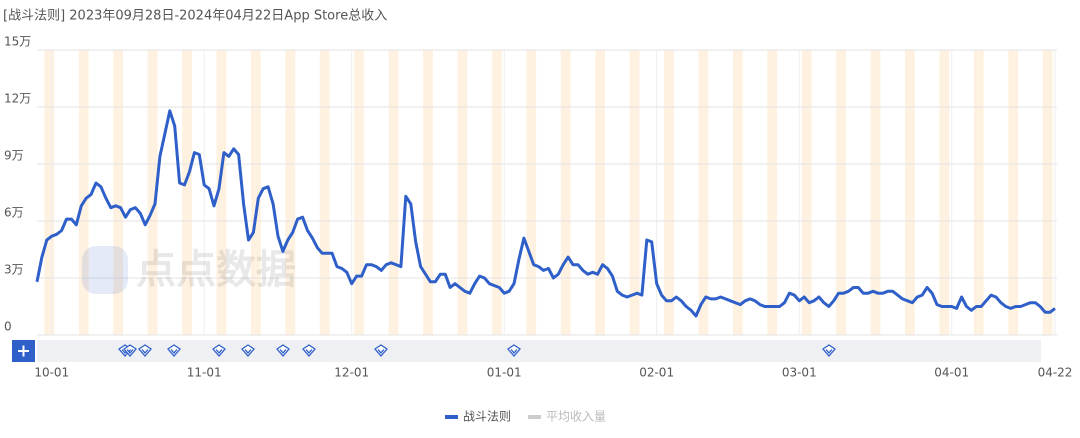  What do you see at coordinates (23, 351) in the screenshot?
I see `plus-icon` at bounding box center [23, 351].